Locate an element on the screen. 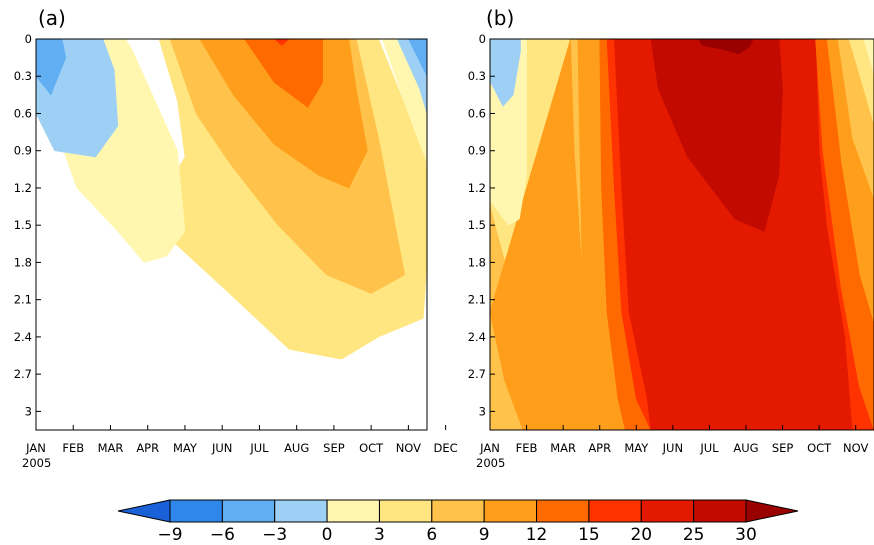 Image resolution: width=874 pixels, height=545 pixels. colorbar-tick-label: 20 is located at coordinates (641, 535).